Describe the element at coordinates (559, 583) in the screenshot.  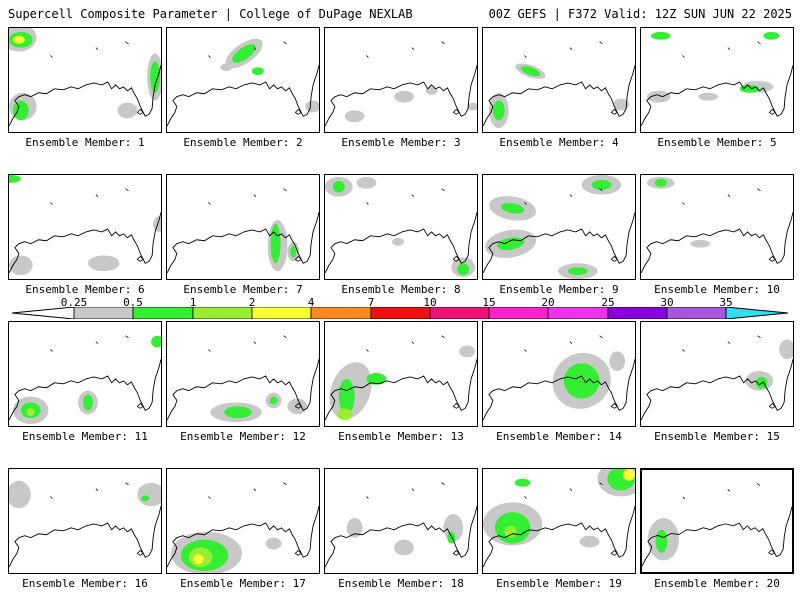
I see `ensemble-member-label: Ensemble Member: 19` at that location.